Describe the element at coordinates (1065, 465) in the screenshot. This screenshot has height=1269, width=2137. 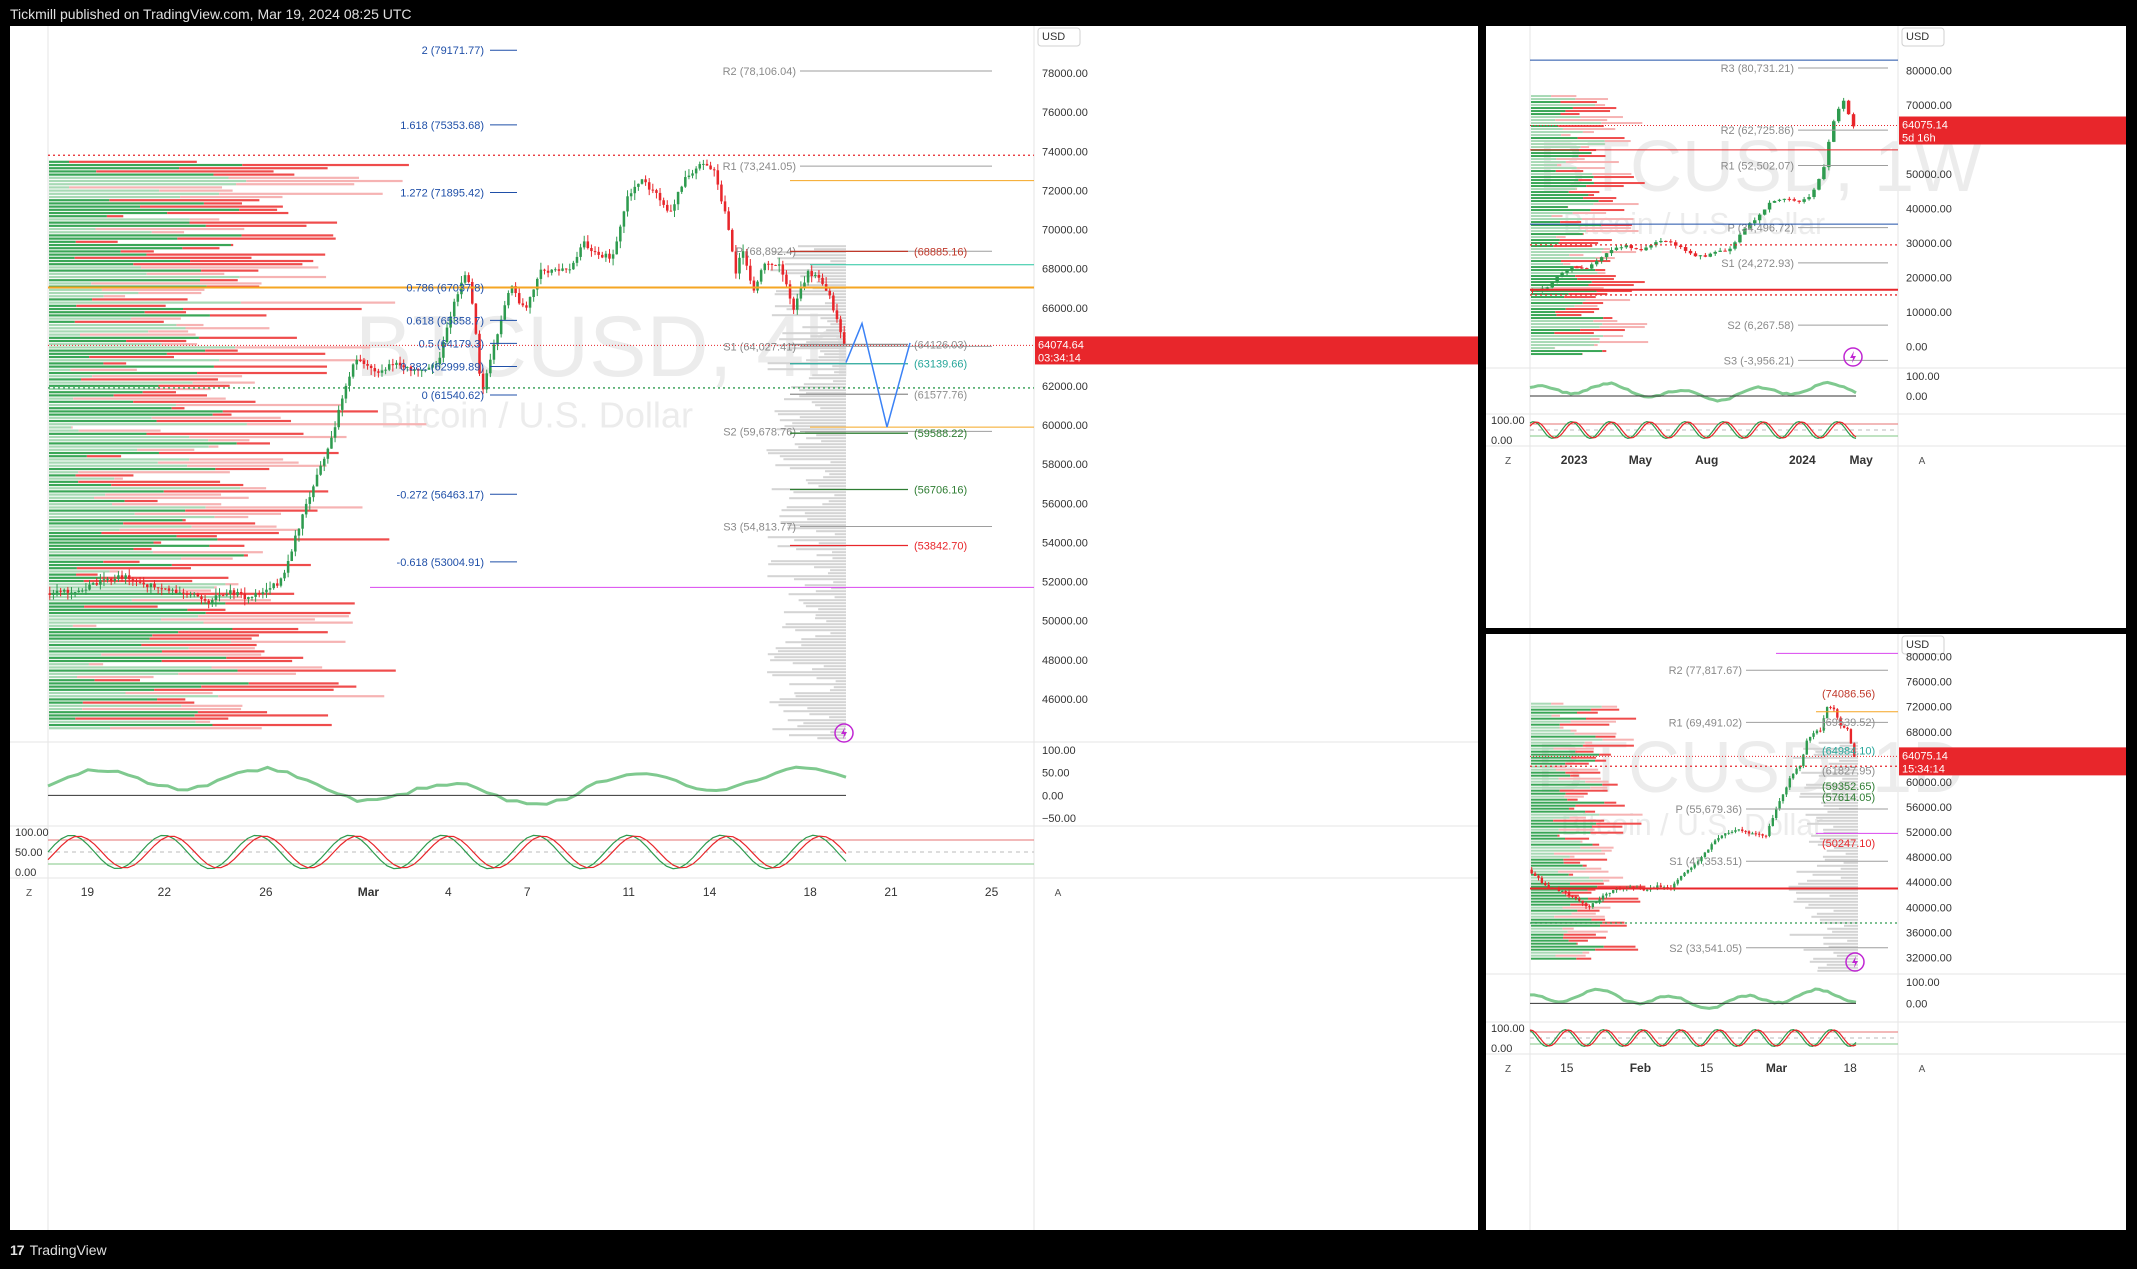
I see `price-tick-label: 58000.00` at that location.